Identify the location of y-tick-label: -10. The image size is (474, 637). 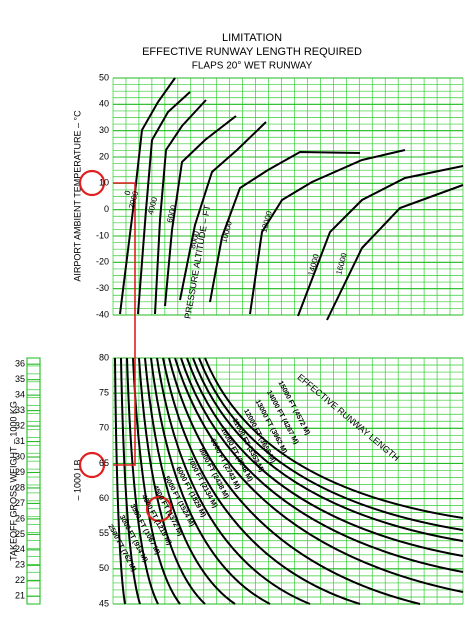
(102, 235).